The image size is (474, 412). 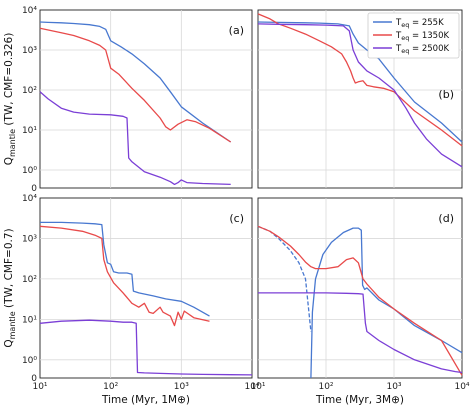 I want to click on x-axis-label: Time (Myr, 1M⊕), so click(x=145, y=400).